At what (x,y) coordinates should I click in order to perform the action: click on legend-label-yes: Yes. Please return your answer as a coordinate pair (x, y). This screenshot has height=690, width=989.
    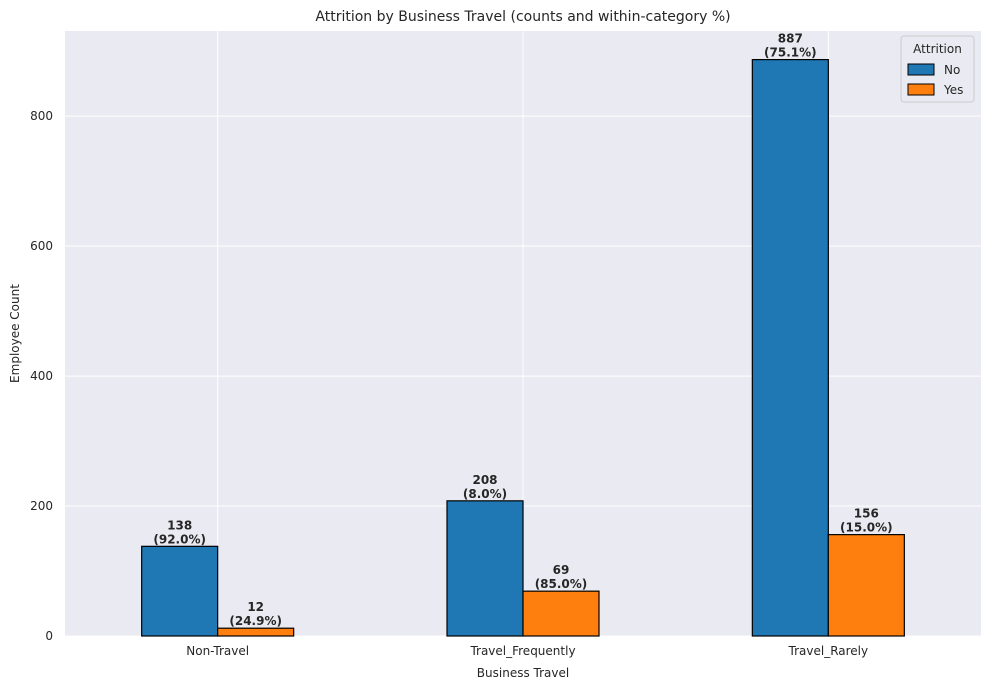
    Looking at the image, I should click on (953, 90).